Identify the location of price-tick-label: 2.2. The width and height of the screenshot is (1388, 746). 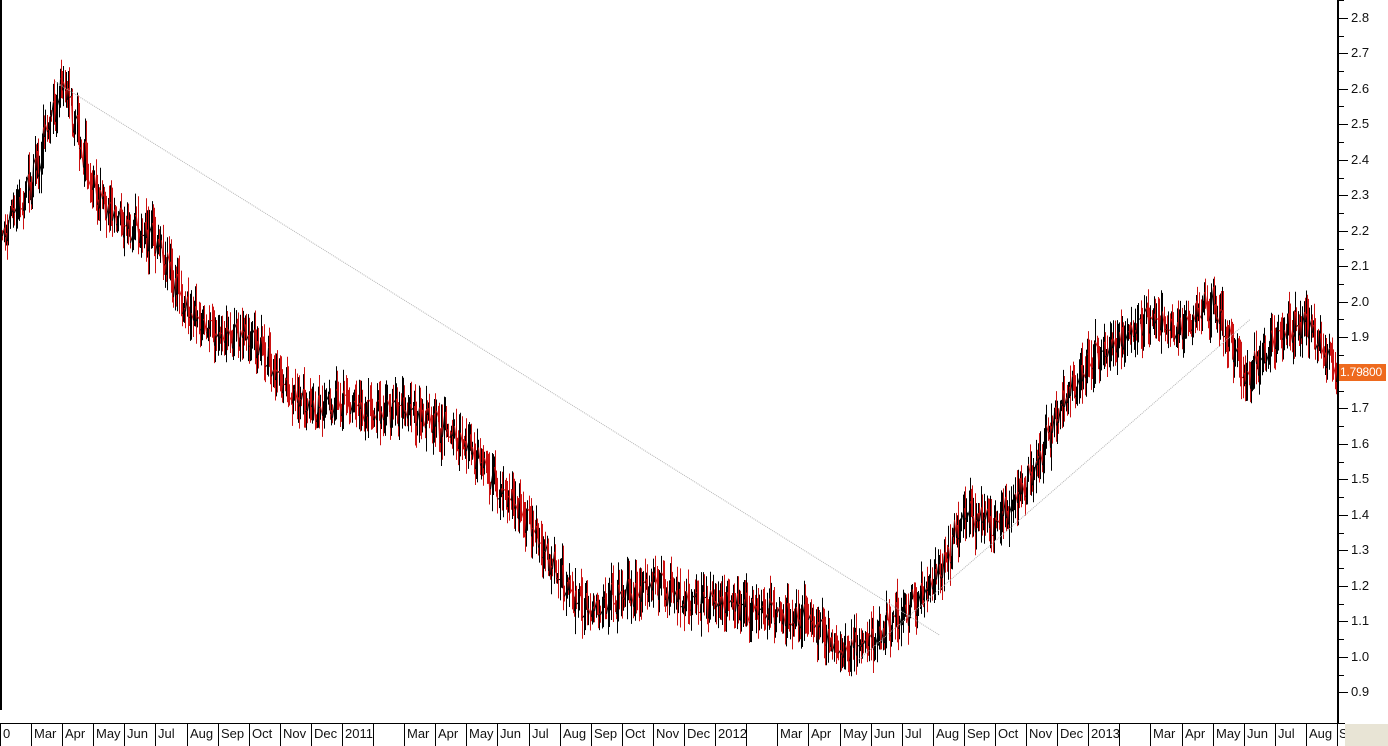
(1360, 230).